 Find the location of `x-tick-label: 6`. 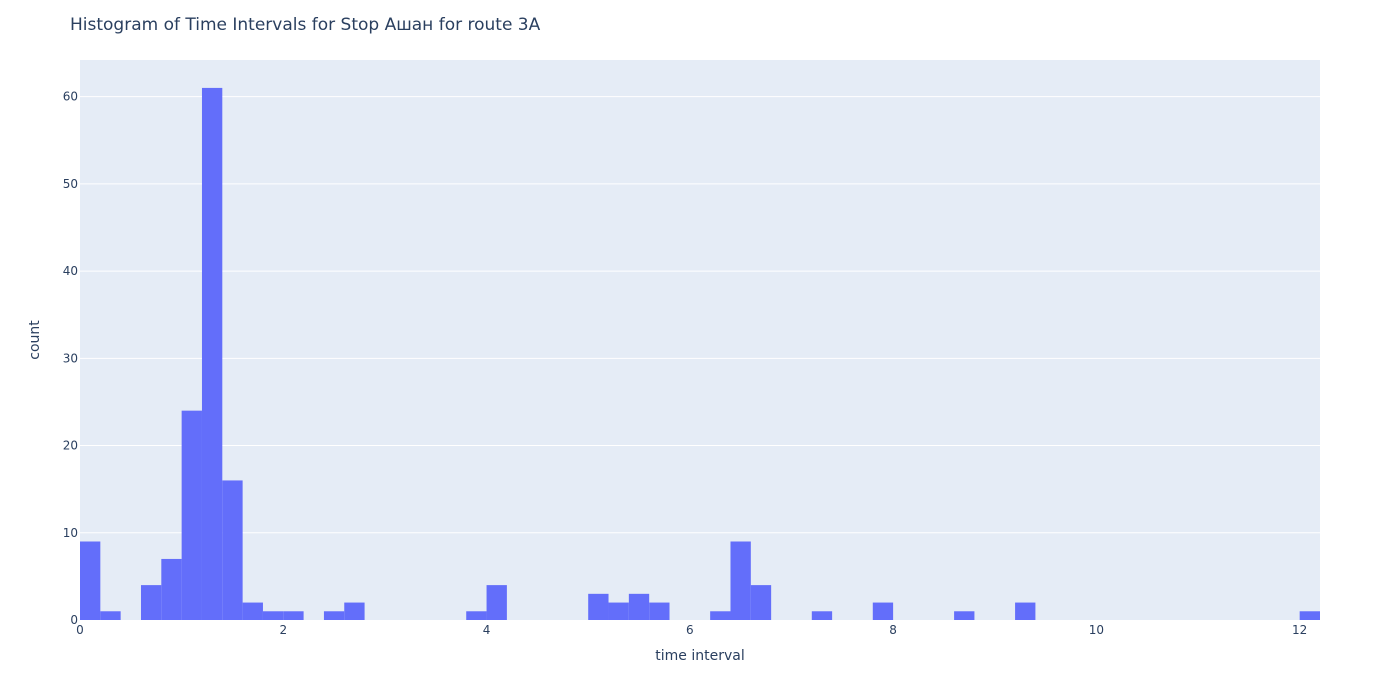

x-tick-label: 6 is located at coordinates (690, 630).